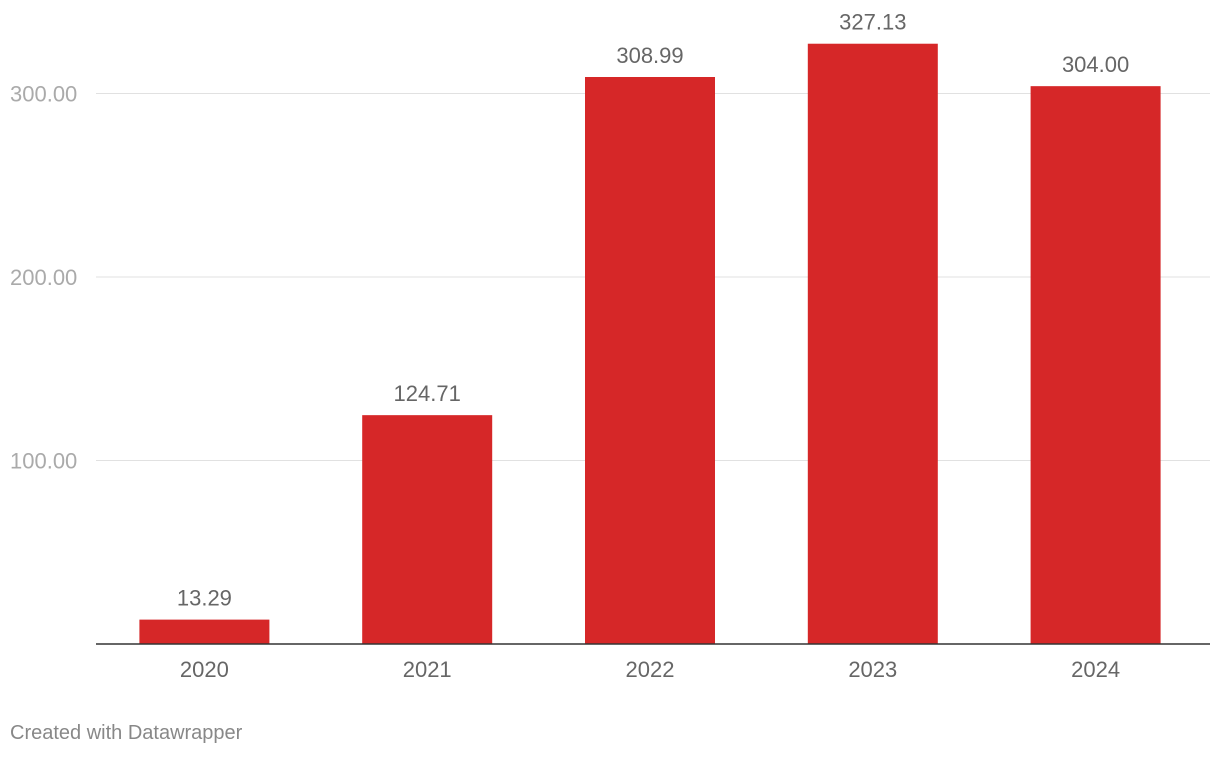 Image resolution: width=1220 pixels, height=758 pixels. I want to click on y-tick-label: 100.00, so click(43, 461).